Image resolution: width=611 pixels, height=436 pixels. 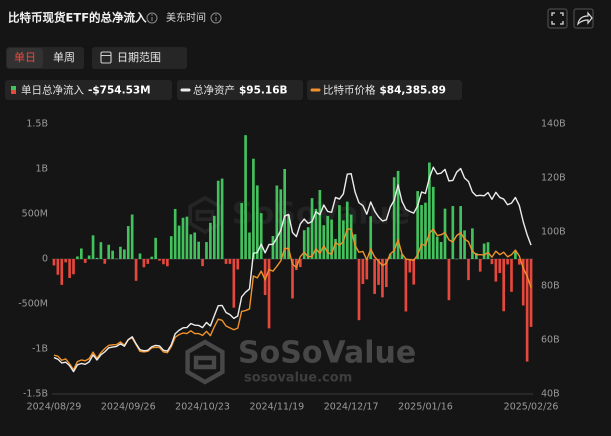 I want to click on y2-tick-label: 60B, so click(x=550, y=340).